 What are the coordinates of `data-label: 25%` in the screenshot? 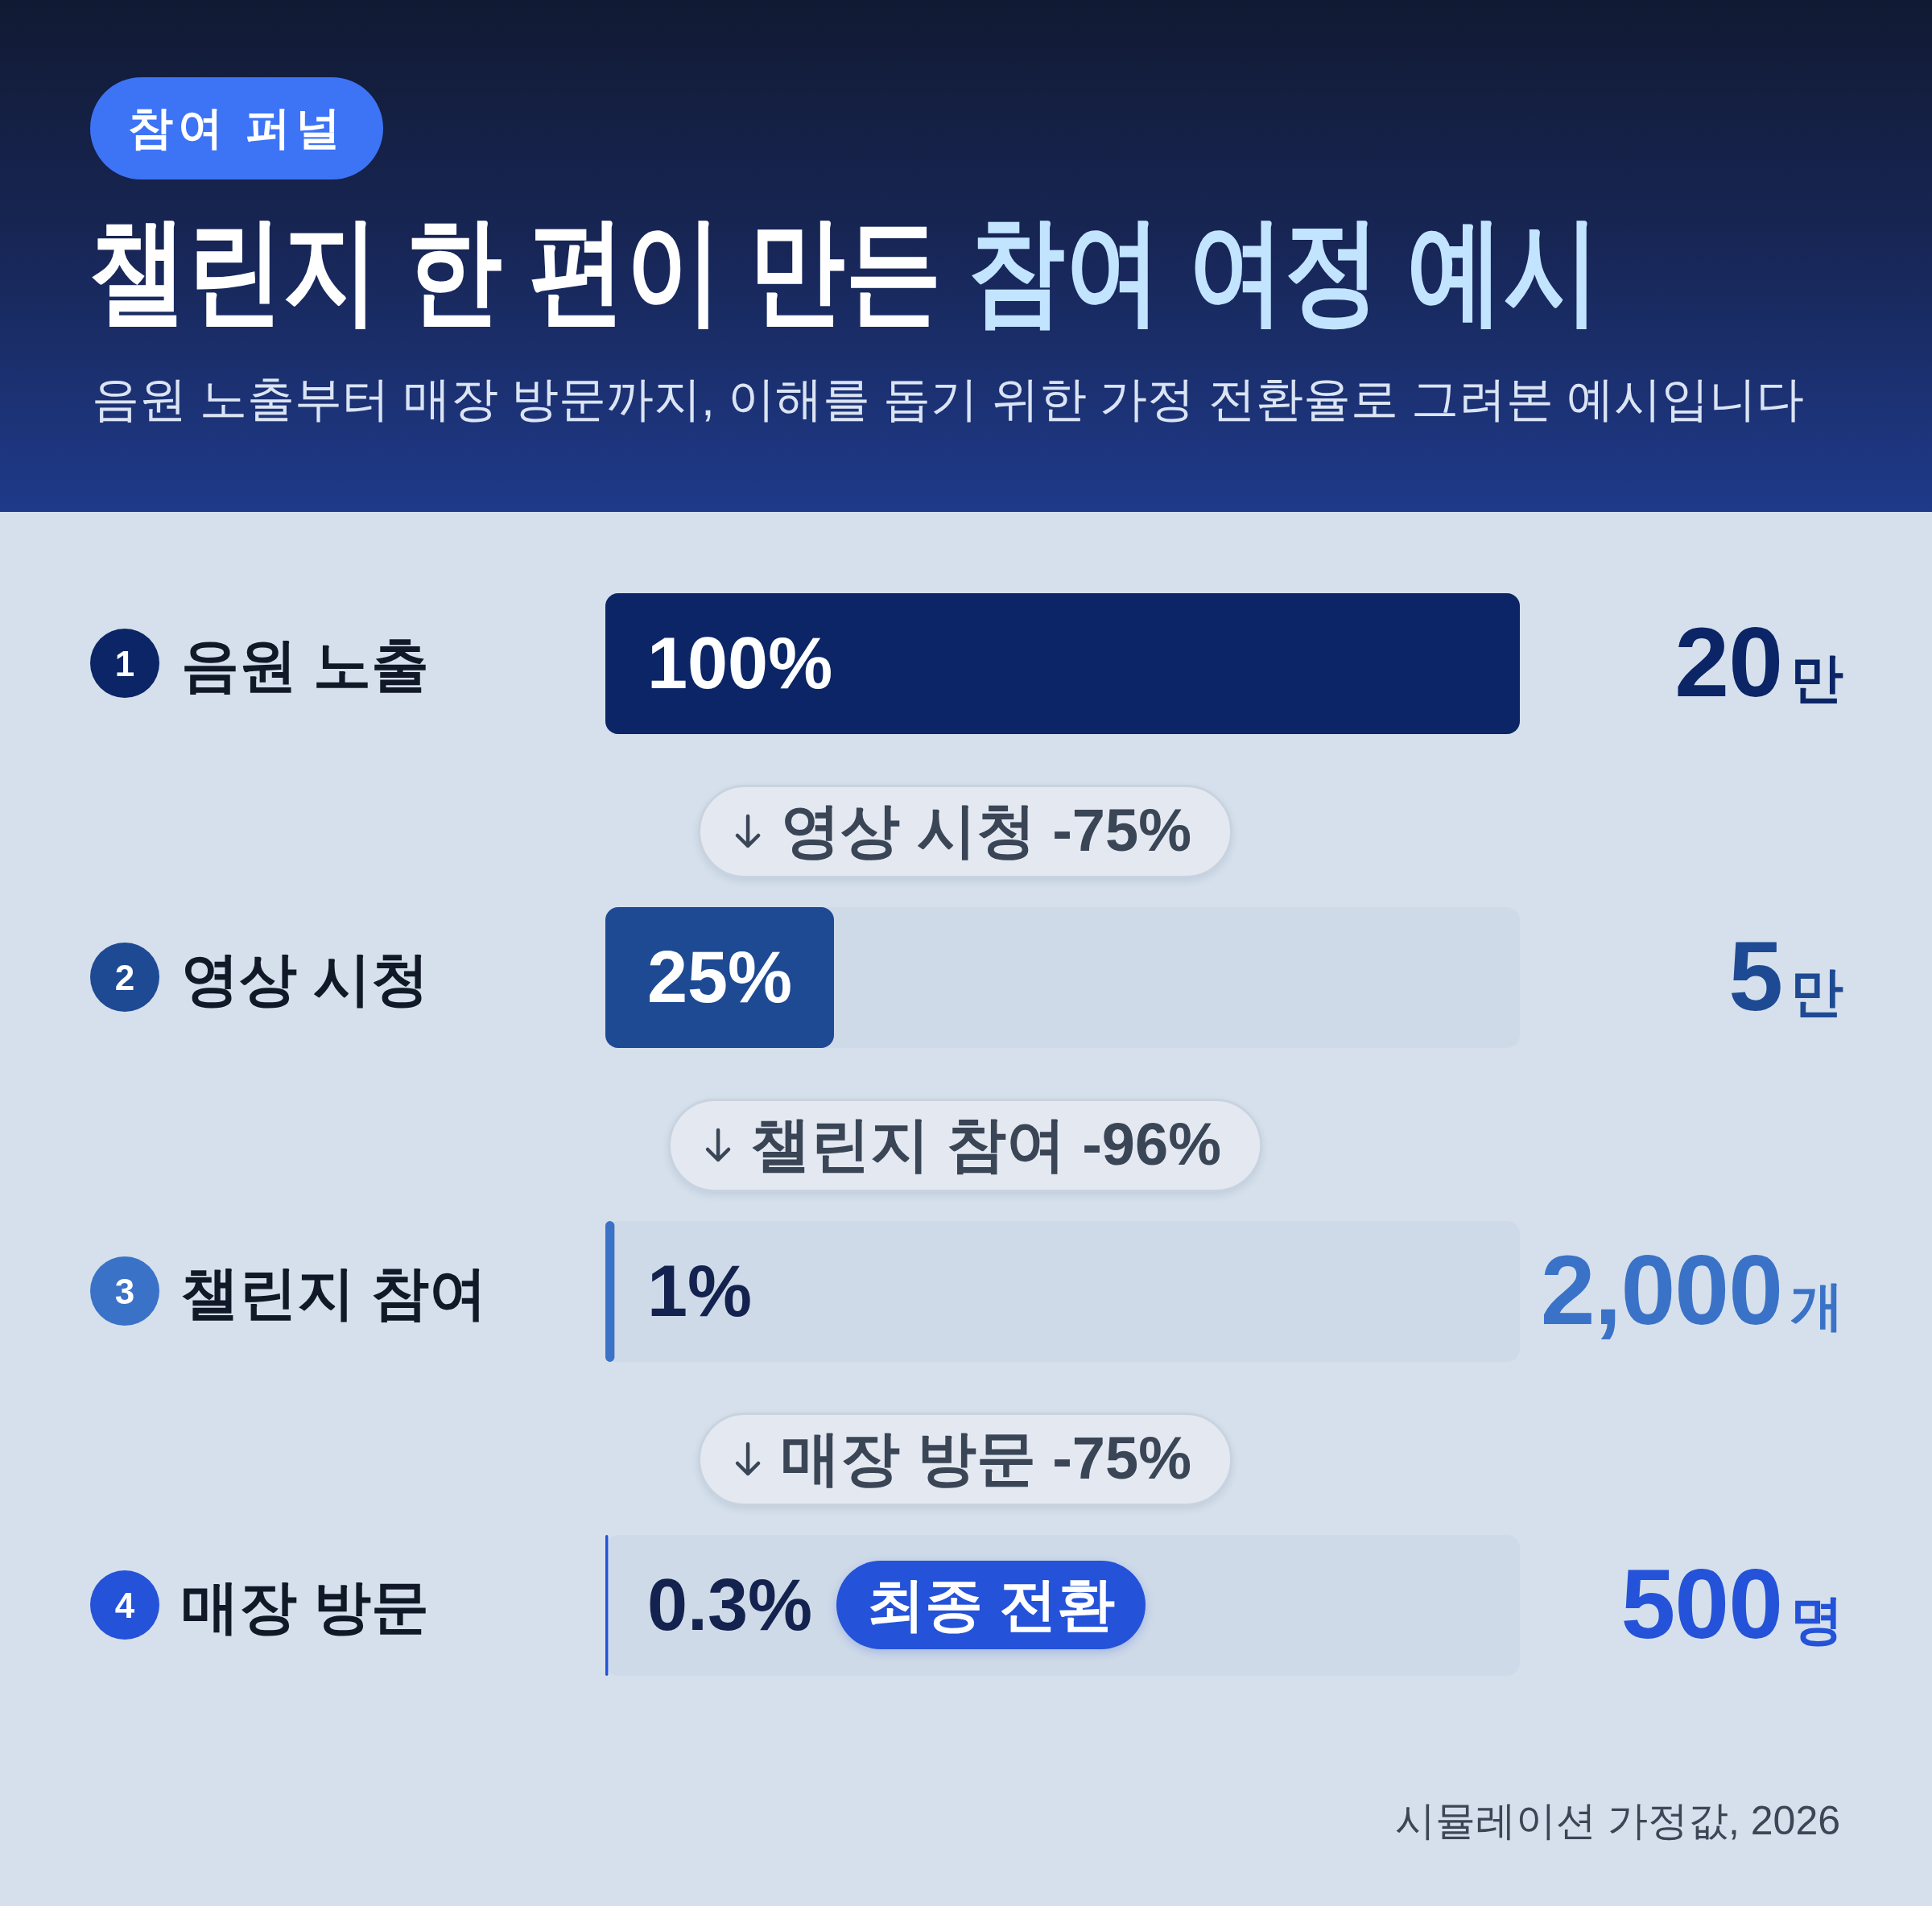 It's located at (720, 977).